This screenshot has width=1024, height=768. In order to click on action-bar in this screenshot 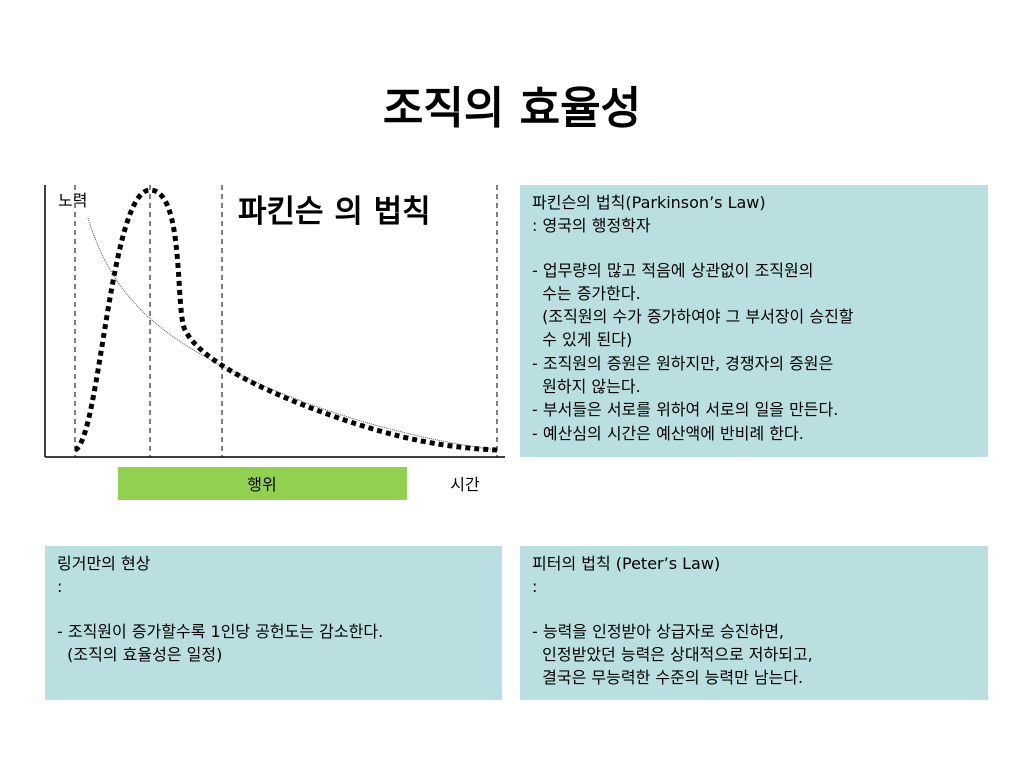, I will do `click(262, 483)`.